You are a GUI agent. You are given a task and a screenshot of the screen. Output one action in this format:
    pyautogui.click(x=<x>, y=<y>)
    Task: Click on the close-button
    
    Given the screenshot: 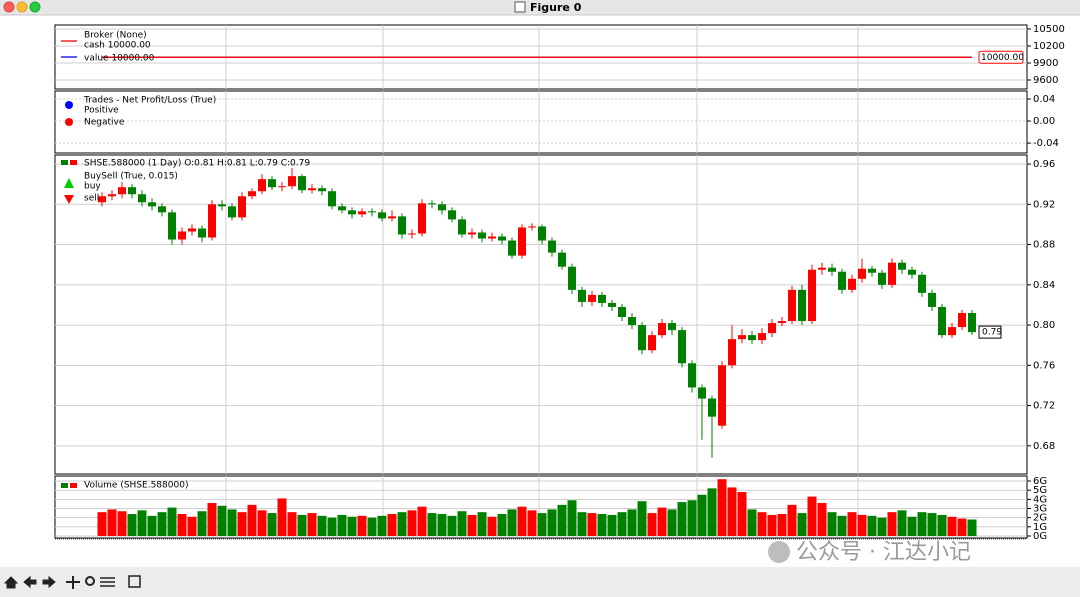 What is the action you would take?
    pyautogui.click(x=9, y=7)
    